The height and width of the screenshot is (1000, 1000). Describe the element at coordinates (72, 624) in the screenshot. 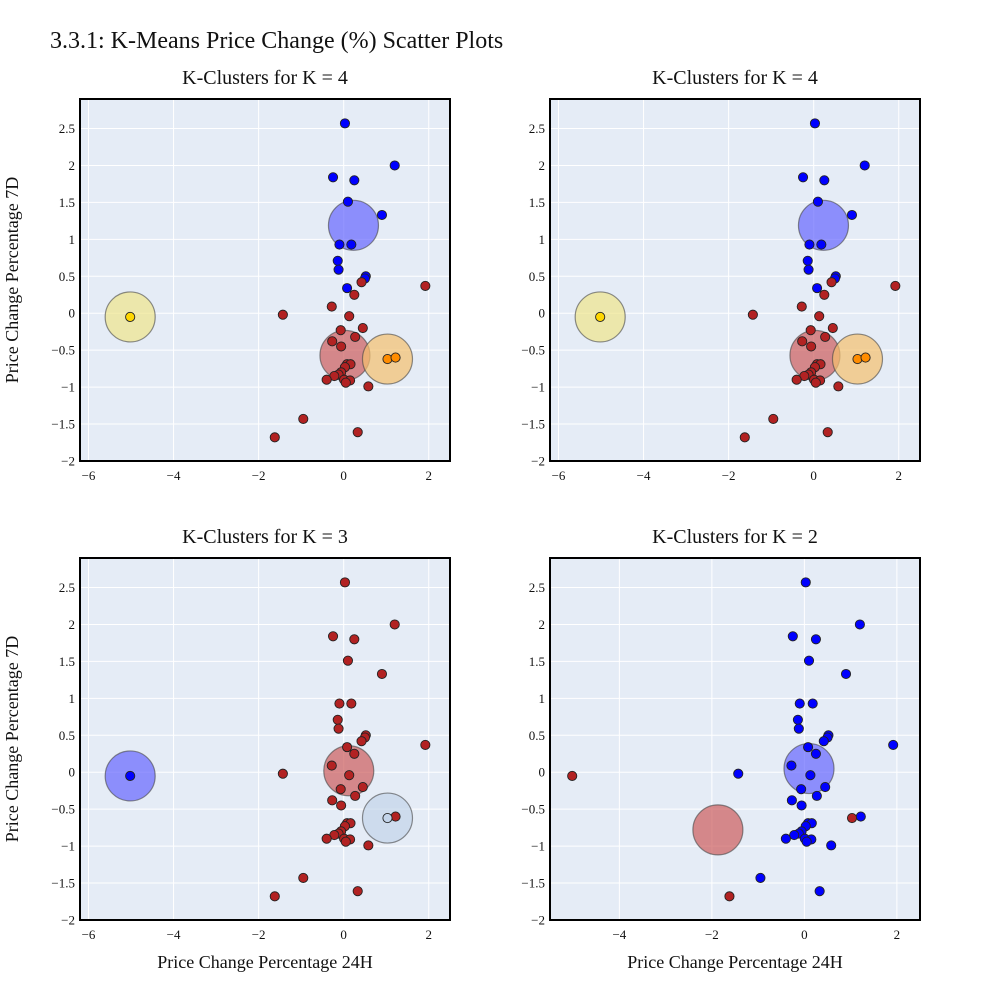

I see `y-tick-label: 2` at that location.